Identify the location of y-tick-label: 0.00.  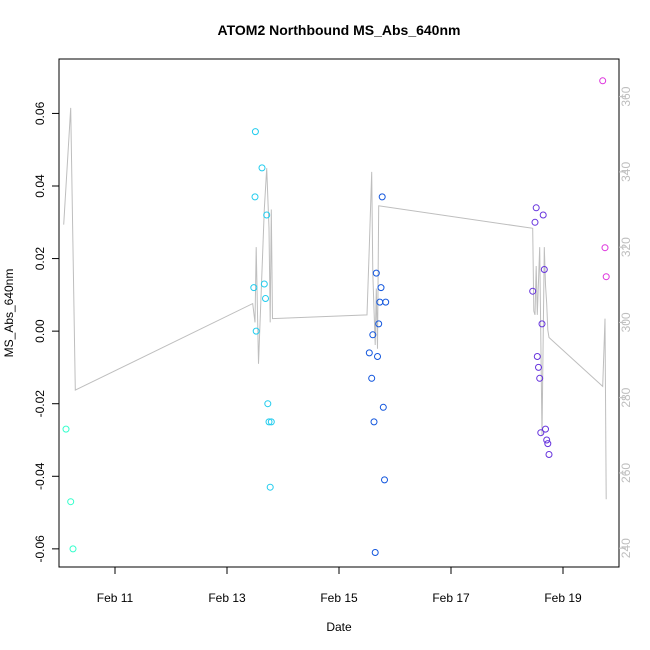
(40, 331).